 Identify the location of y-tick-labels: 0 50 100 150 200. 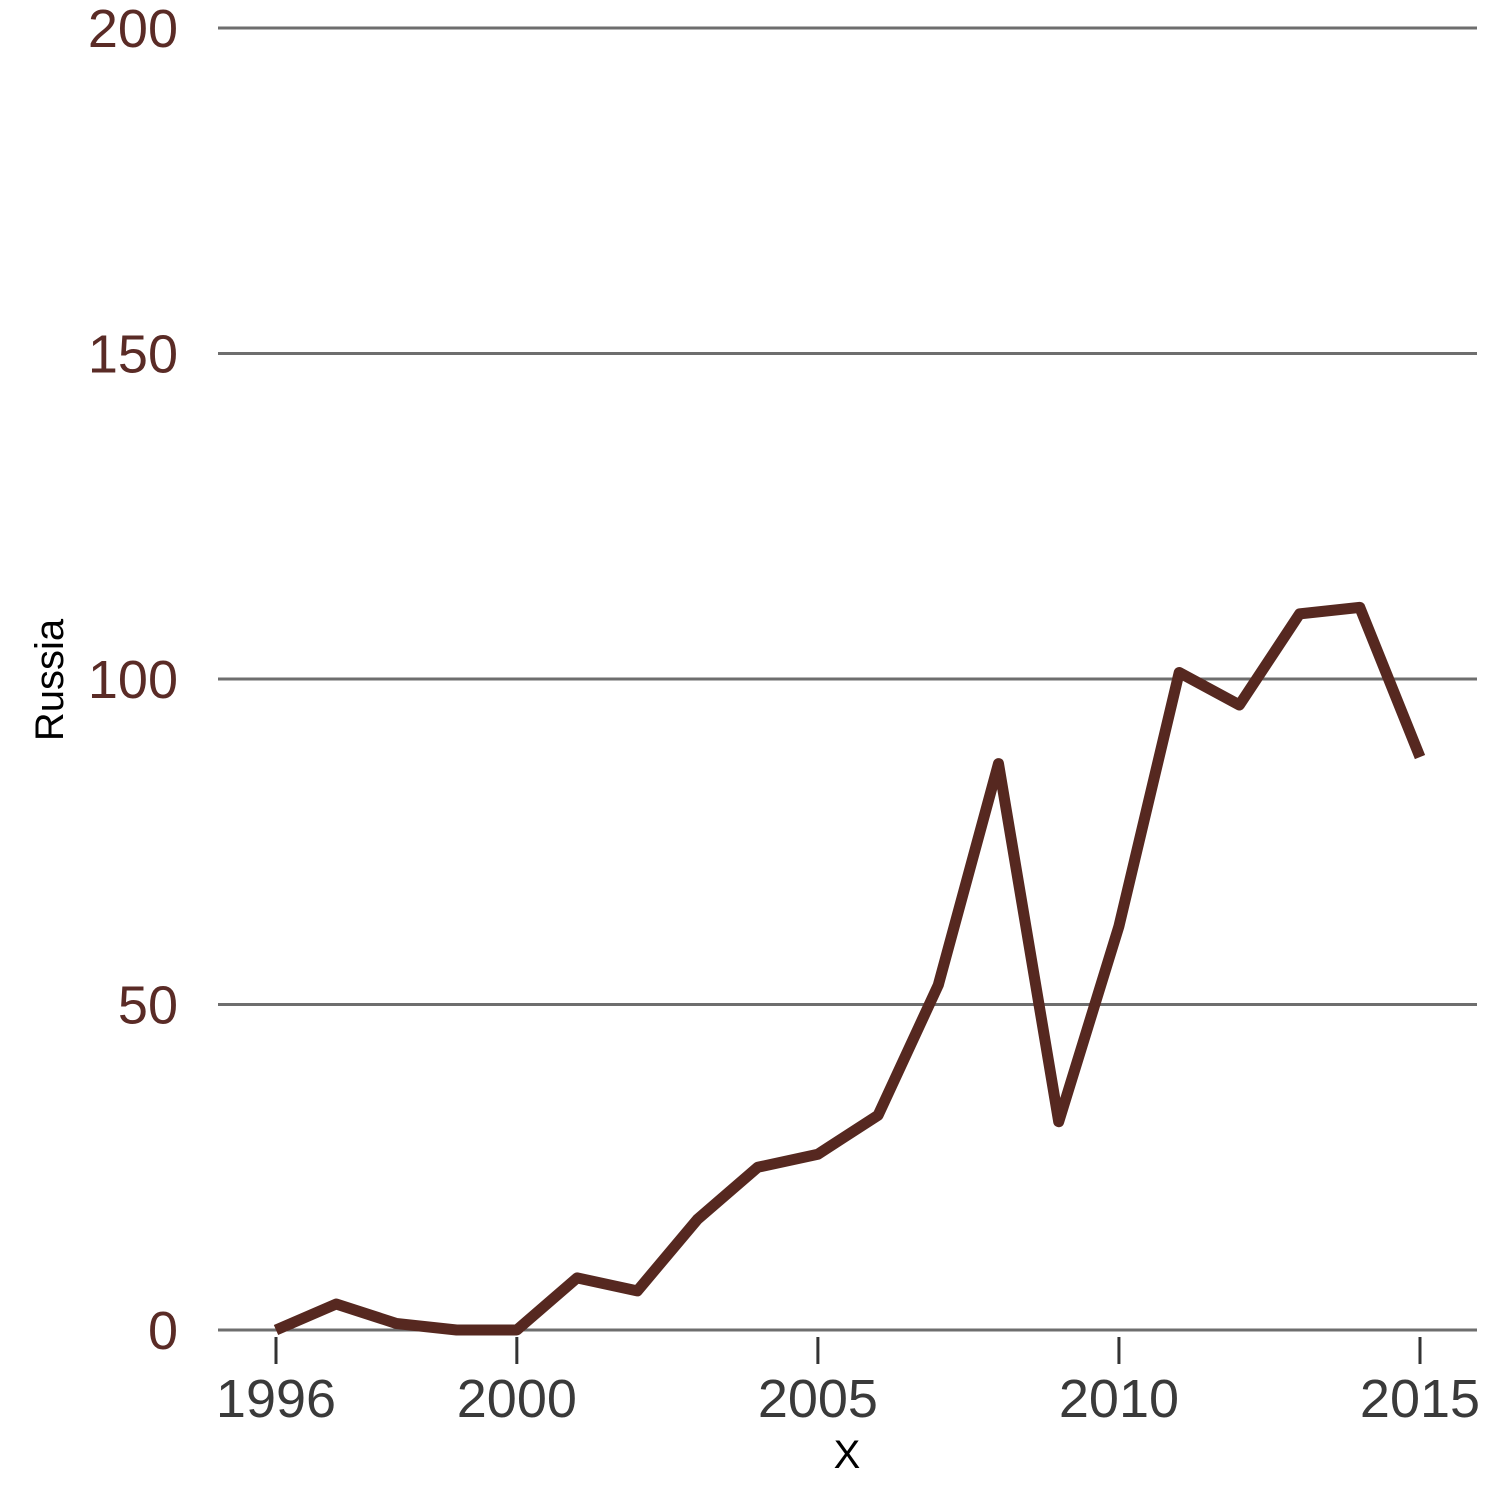
(133, 680).